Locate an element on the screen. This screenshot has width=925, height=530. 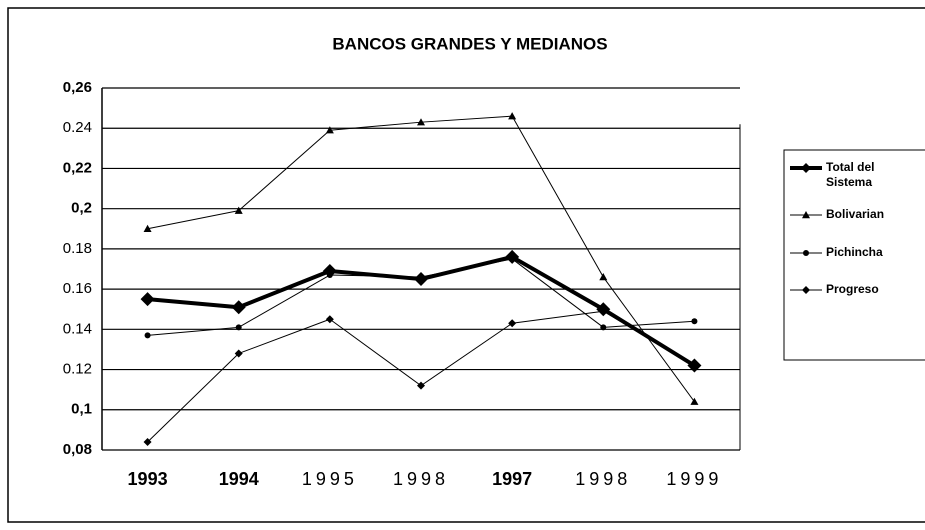
x-tick-label: 1995 is located at coordinates (330, 479).